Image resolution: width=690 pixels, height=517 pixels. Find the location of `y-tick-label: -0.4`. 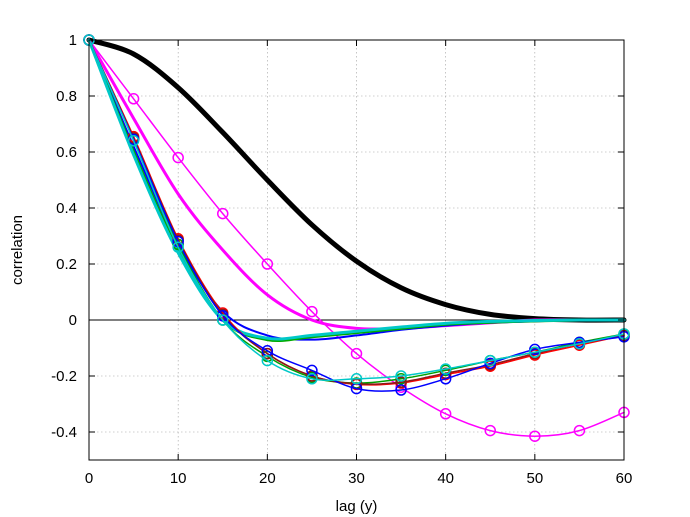

y-tick-label: -0.4 is located at coordinates (64, 432).